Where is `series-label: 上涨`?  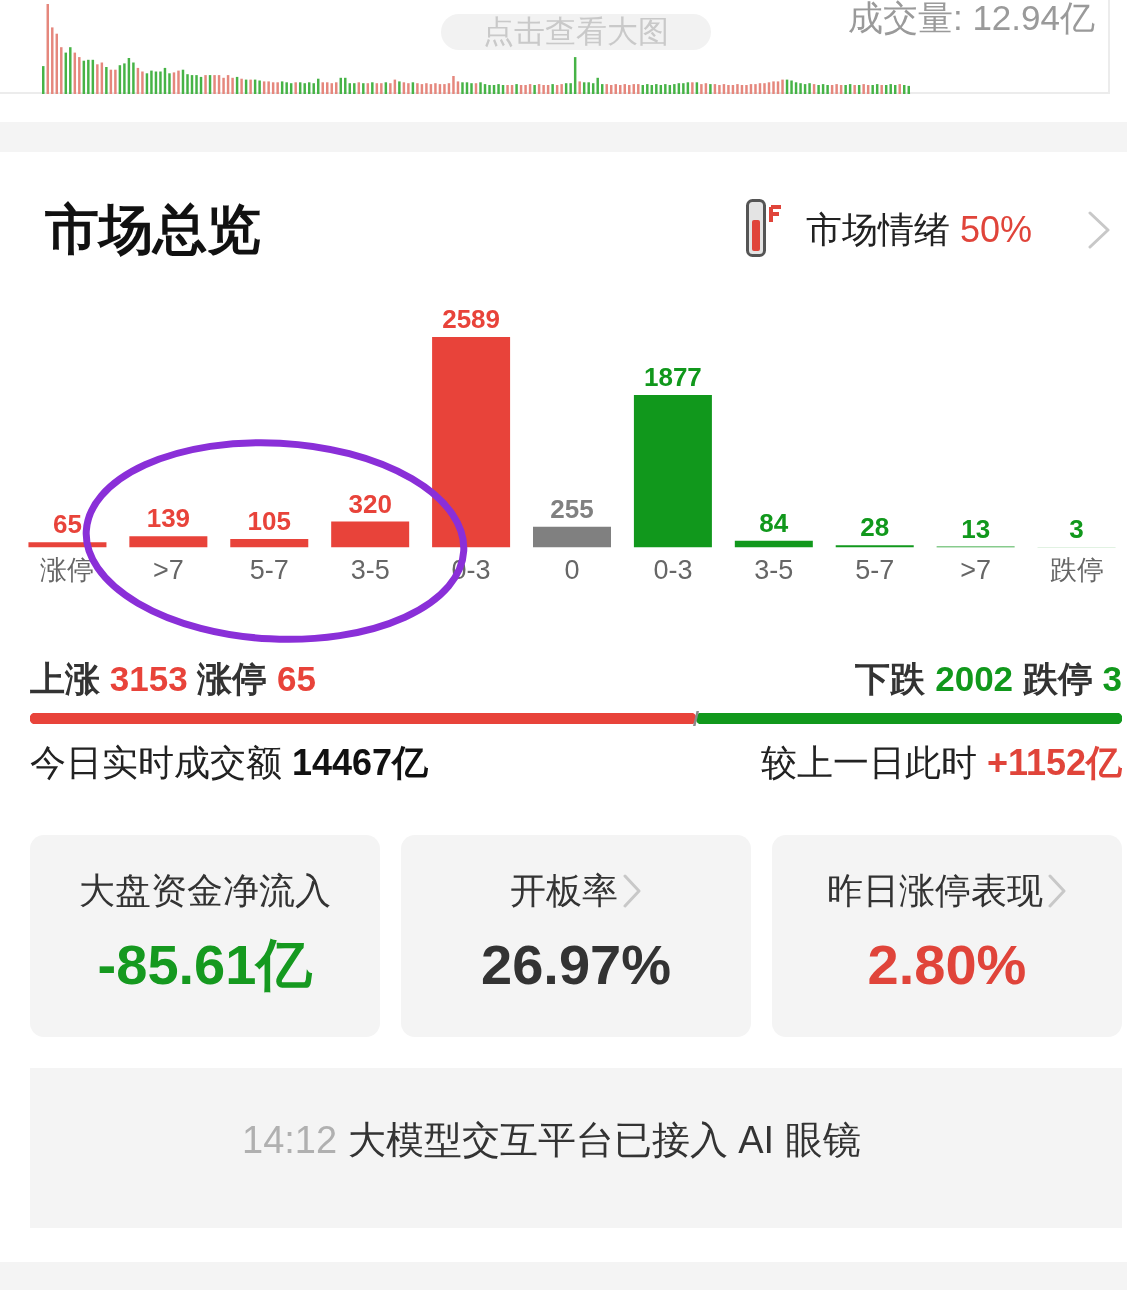
series-label: 上涨 is located at coordinates (65, 678).